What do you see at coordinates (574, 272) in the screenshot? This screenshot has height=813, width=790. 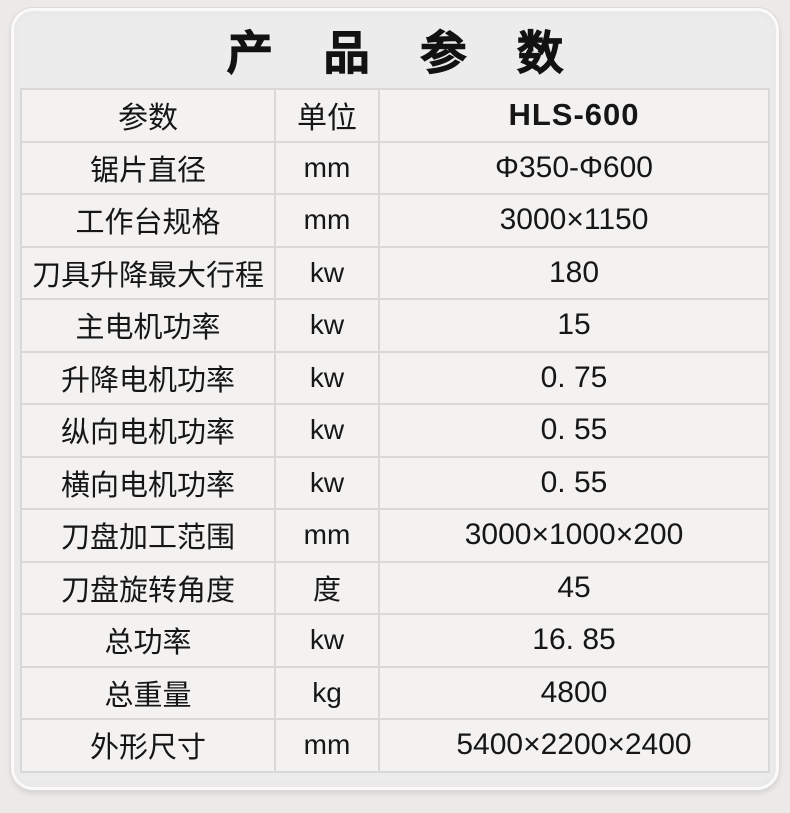 I see `value-cell: 180` at bounding box center [574, 272].